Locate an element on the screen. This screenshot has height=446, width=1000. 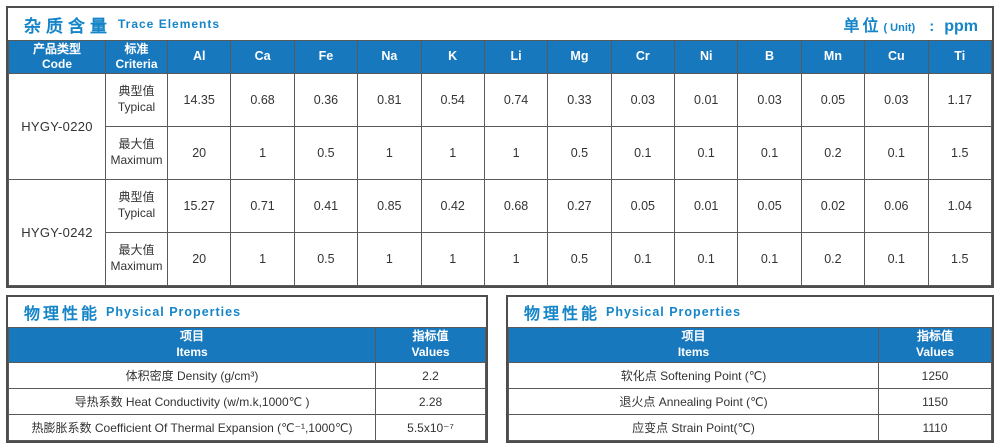
property-value-heat-conductivity: 2.28 is located at coordinates (430, 401).